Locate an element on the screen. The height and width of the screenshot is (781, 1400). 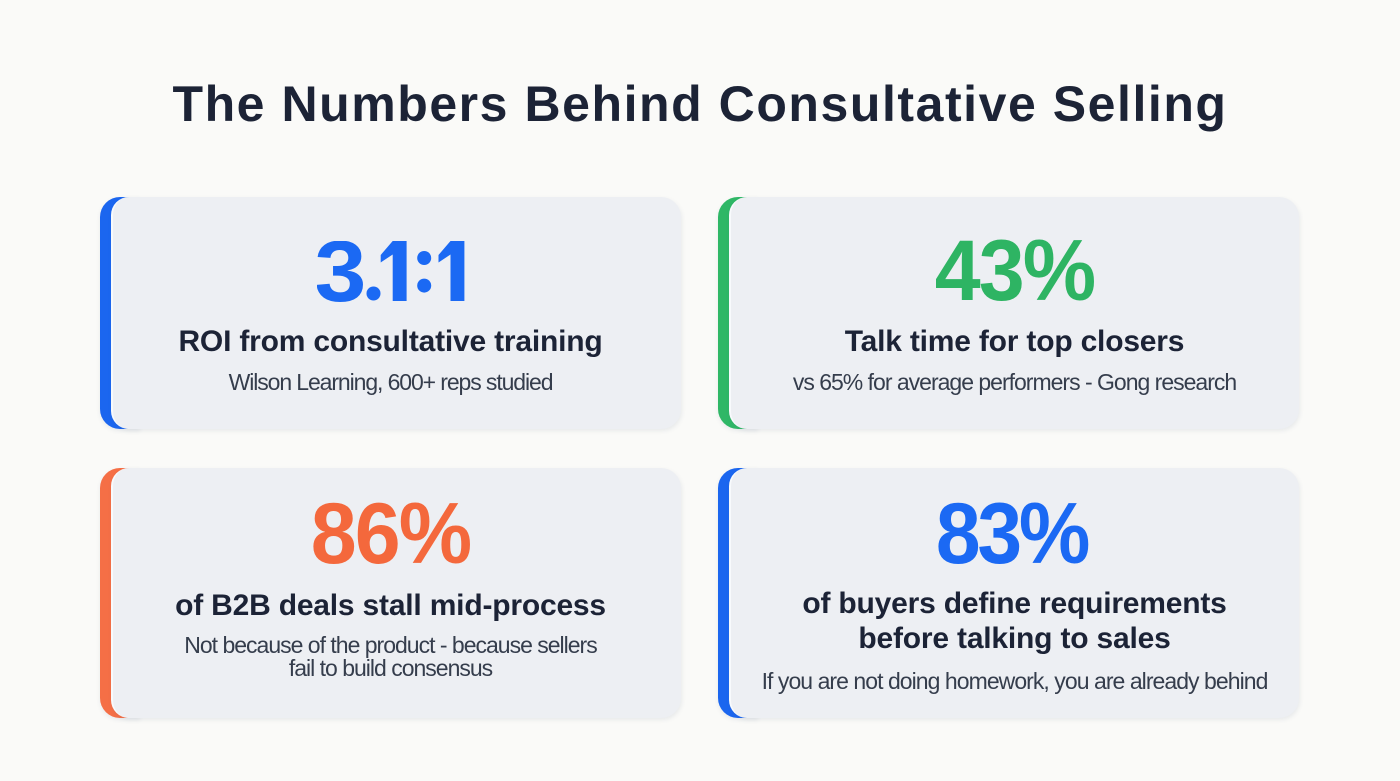
svg-text: 3 is located at coordinates (341, 271).